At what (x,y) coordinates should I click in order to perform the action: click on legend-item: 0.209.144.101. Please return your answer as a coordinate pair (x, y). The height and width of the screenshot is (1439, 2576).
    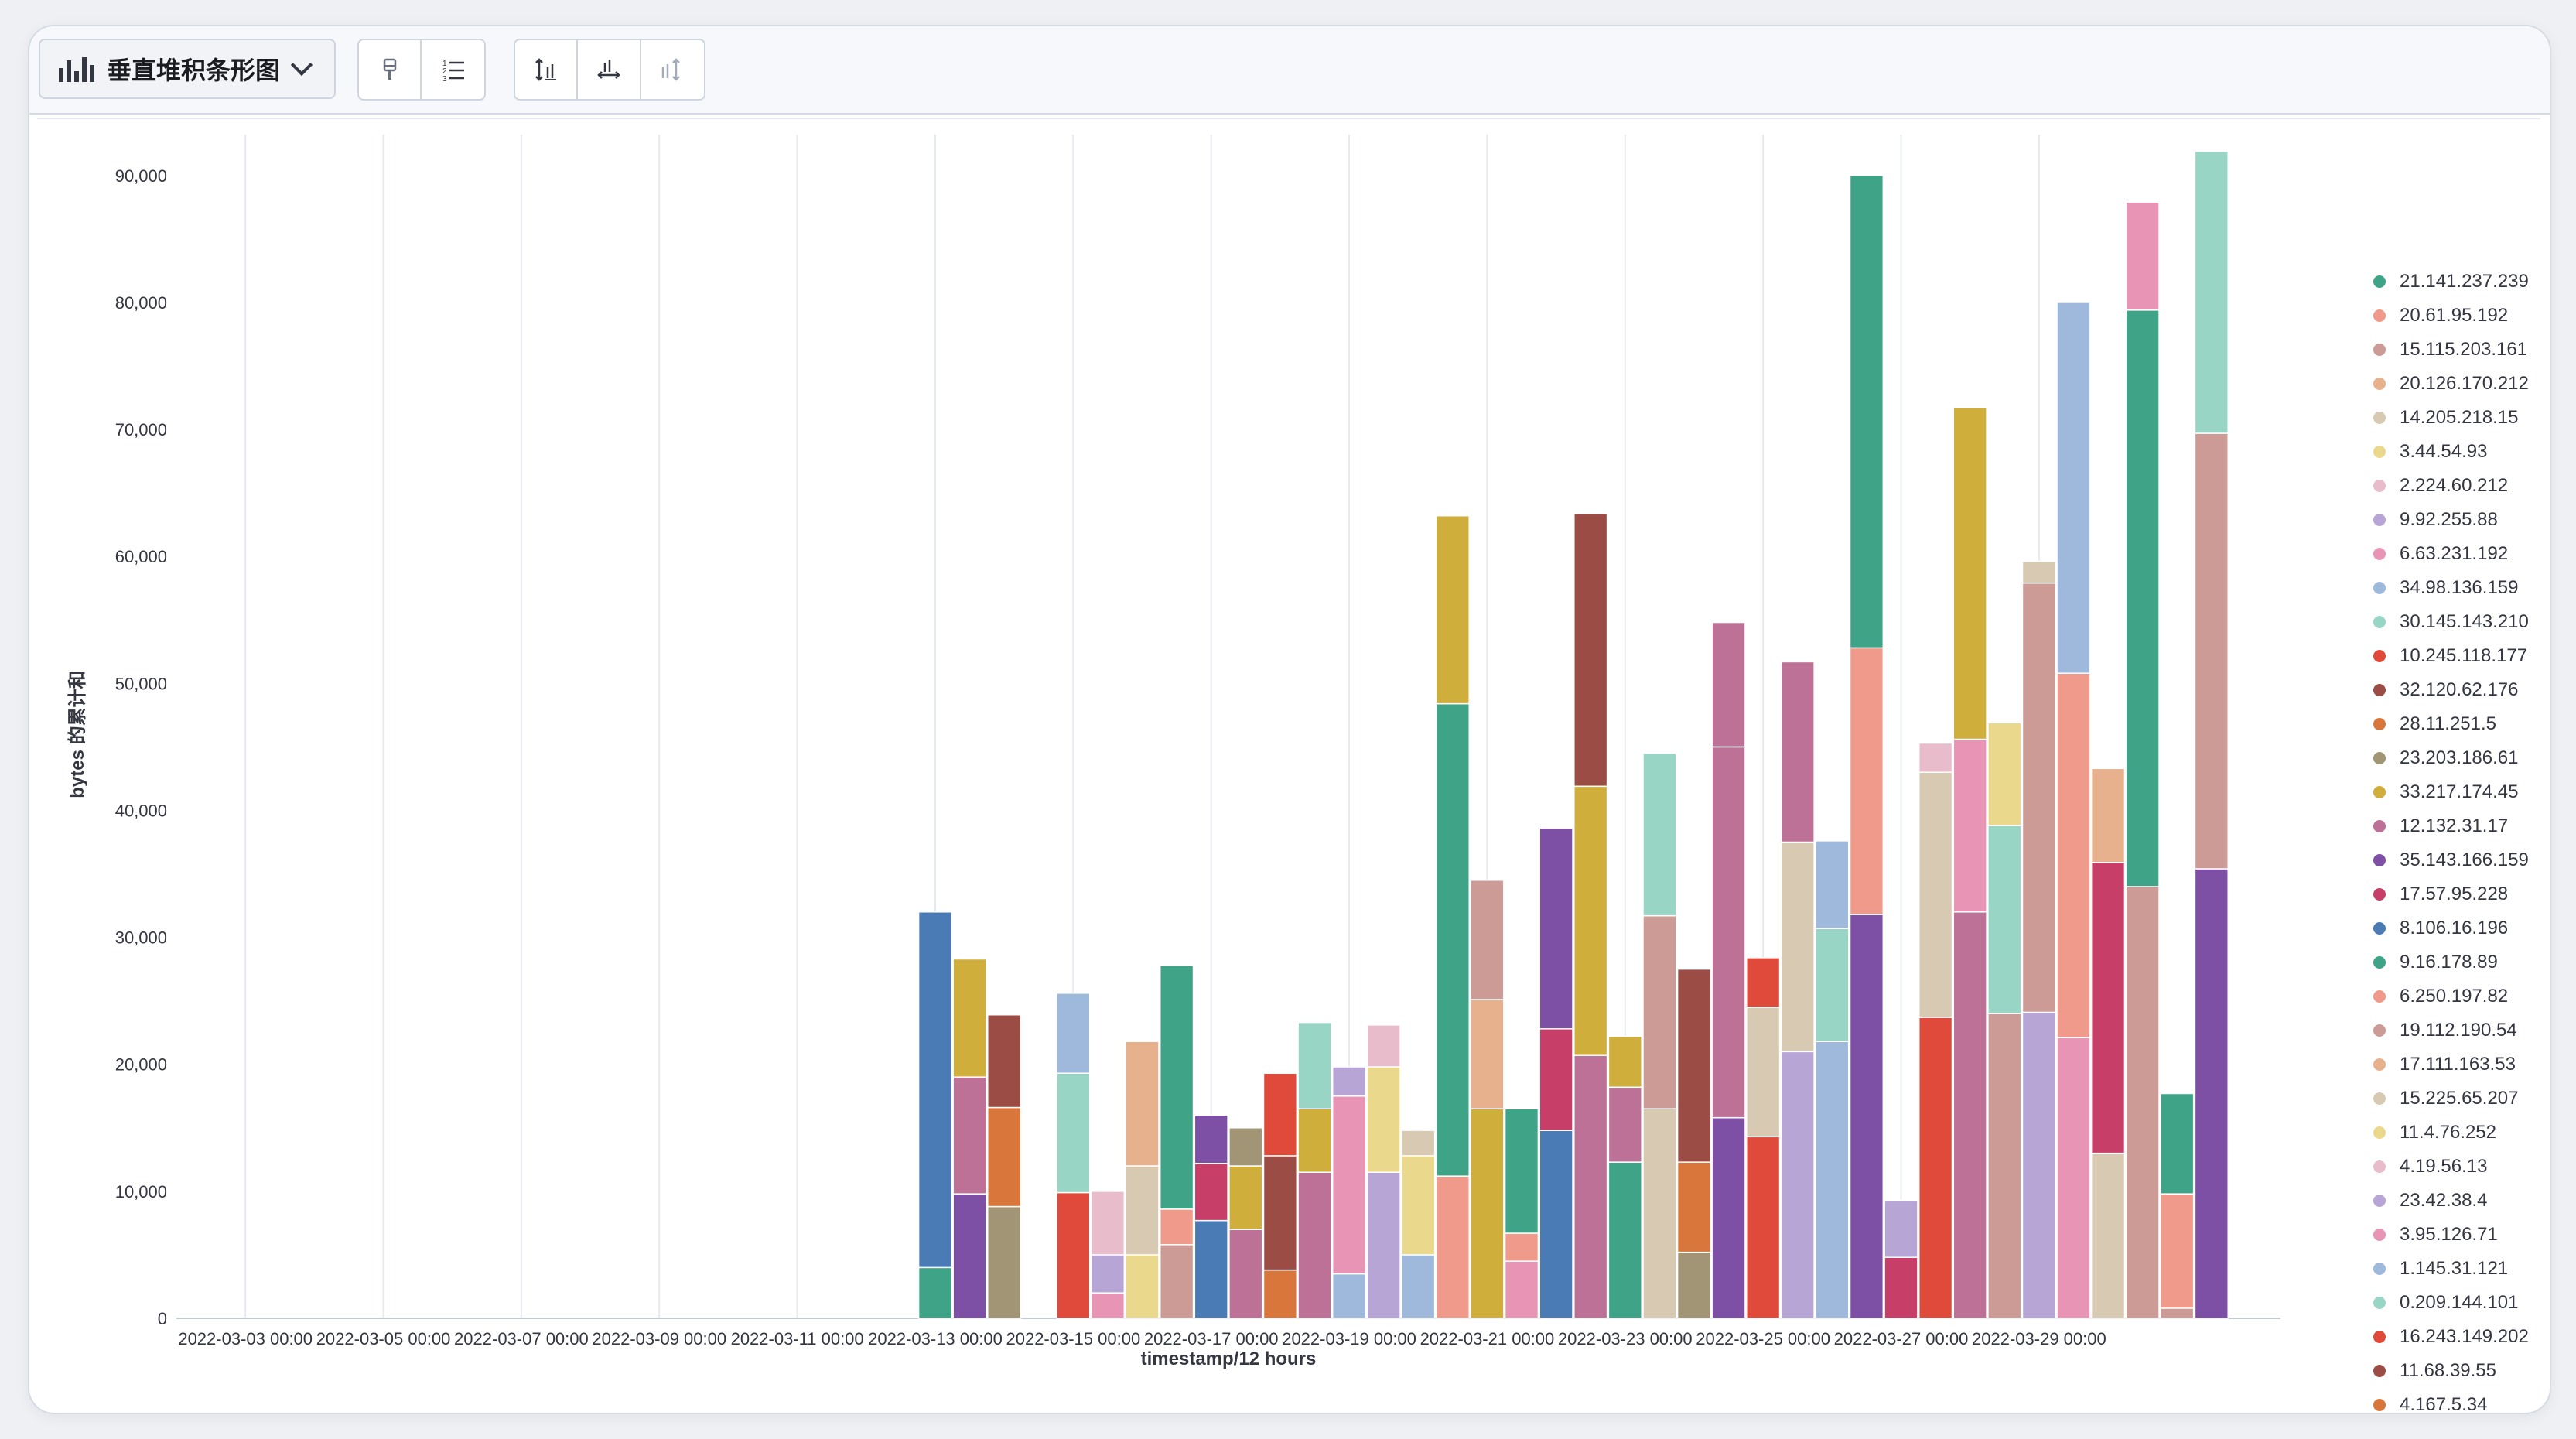
    Looking at the image, I should click on (2445, 1302).